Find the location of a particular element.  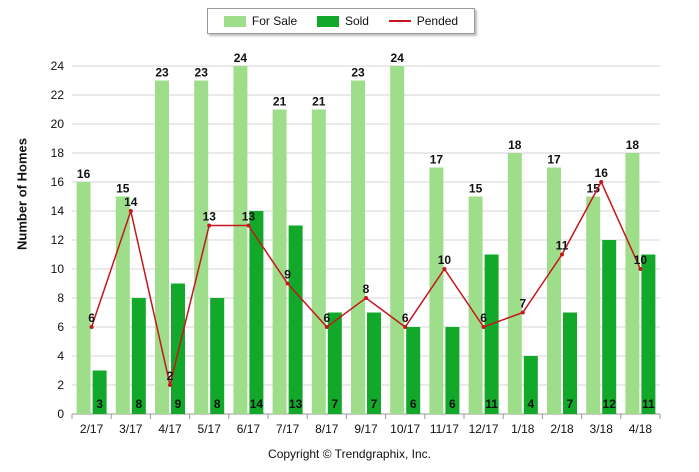

y-tick-label: 6 is located at coordinates (60, 327).